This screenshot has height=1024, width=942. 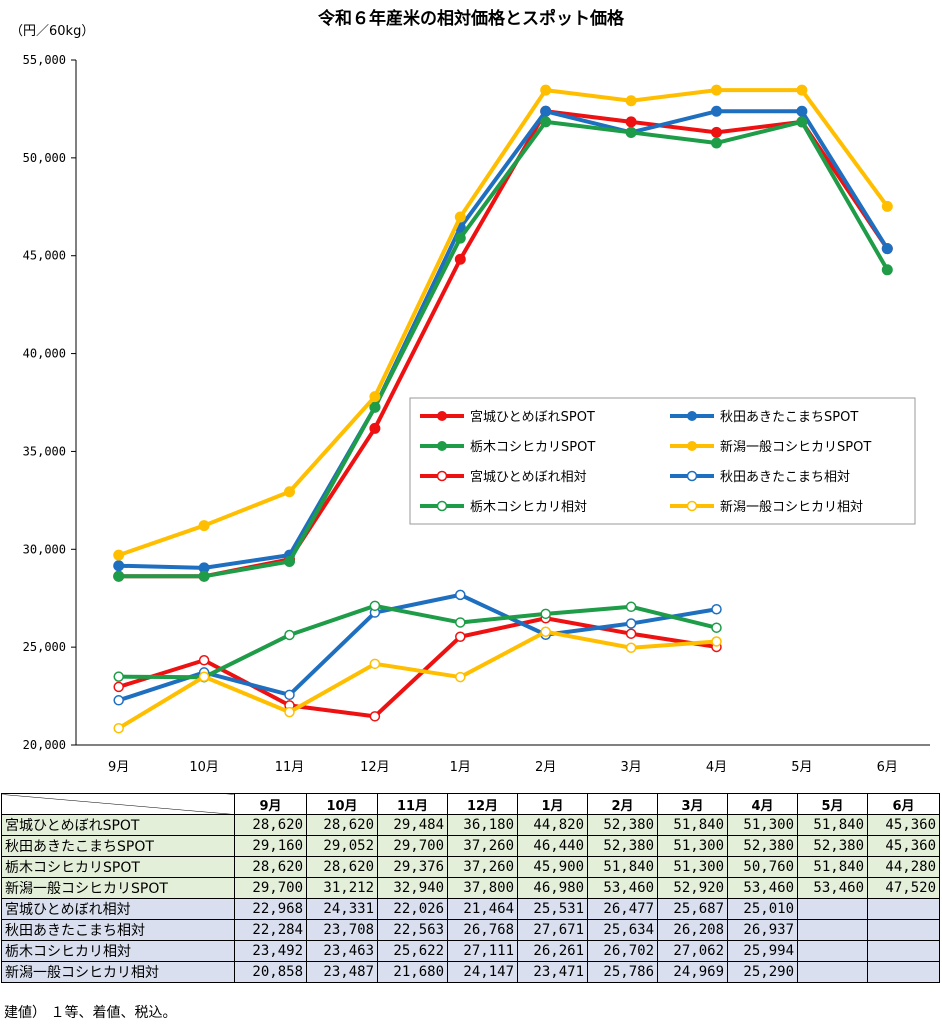 I want to click on x-tick-label: 6月, so click(x=887, y=767).